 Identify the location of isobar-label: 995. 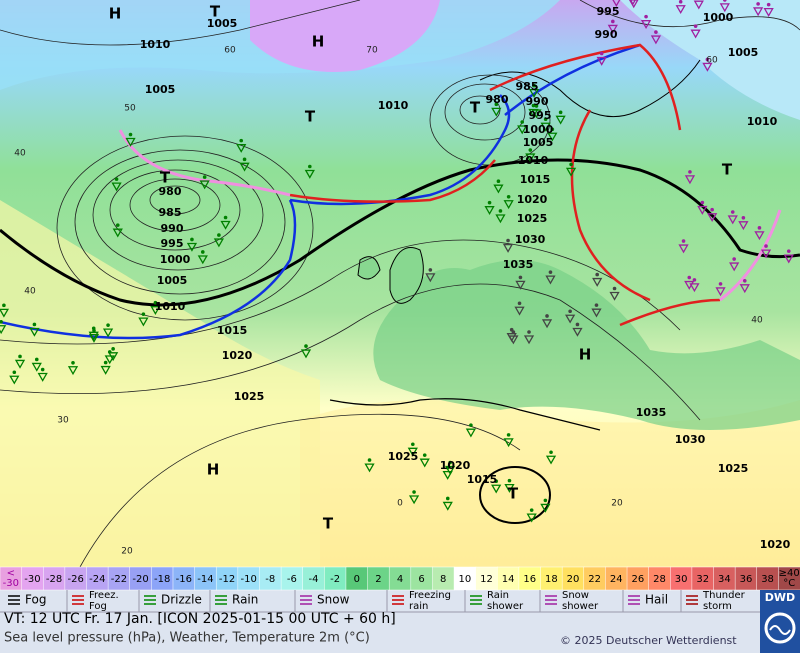
(540, 115).